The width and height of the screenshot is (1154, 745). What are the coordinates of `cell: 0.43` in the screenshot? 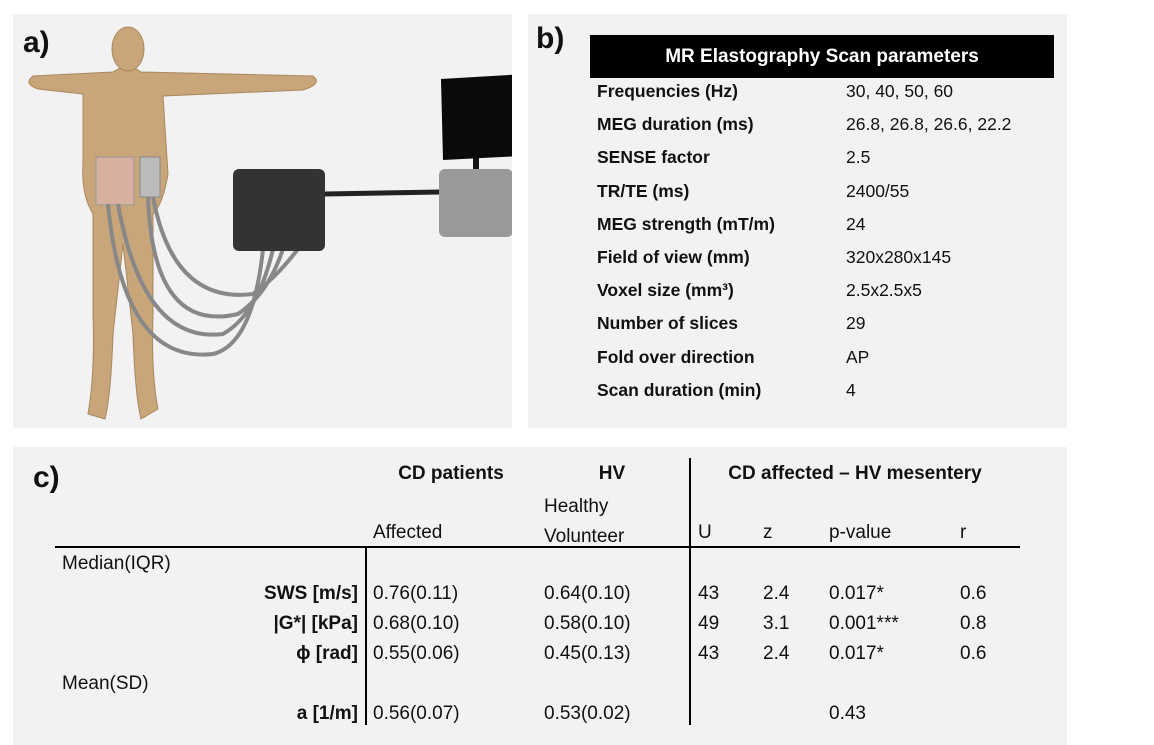 It's located at (847, 713).